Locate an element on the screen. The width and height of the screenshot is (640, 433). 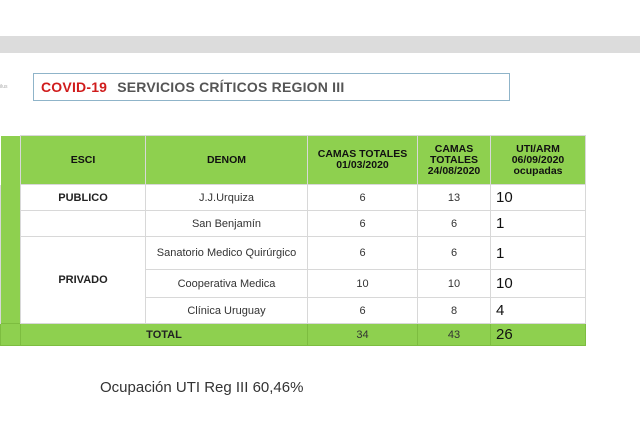
total-uti: 26 is located at coordinates (538, 334).